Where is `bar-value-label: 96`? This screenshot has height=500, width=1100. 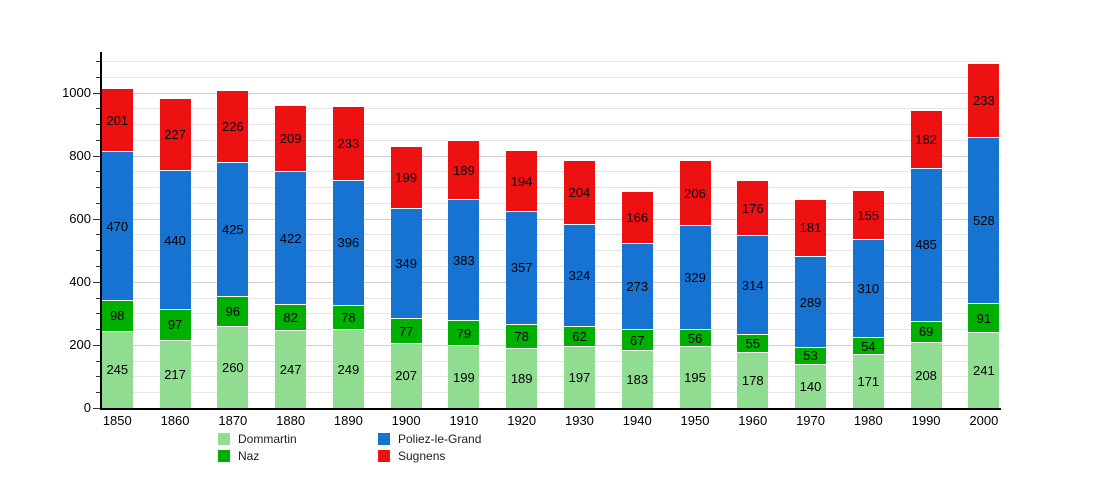
bar-value-label: 96 is located at coordinates (233, 311).